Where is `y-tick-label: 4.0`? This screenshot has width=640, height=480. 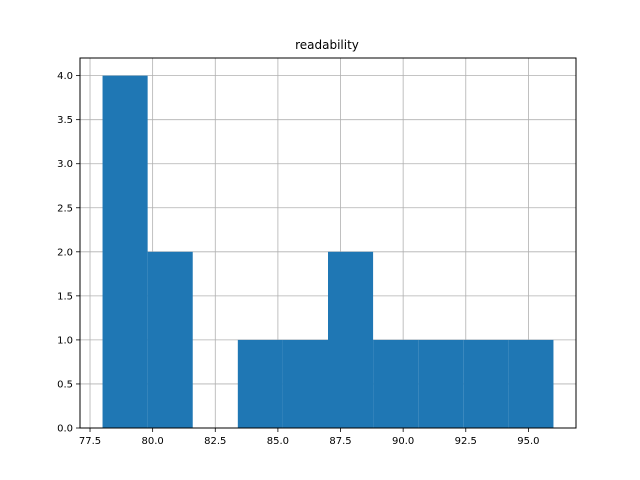 y-tick-label: 4.0 is located at coordinates (65, 76).